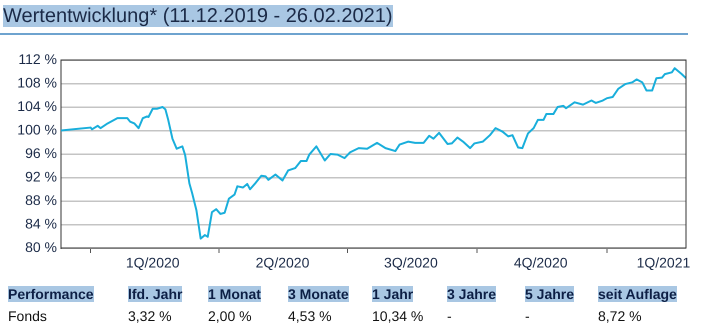 This screenshot has width=701, height=336. Describe the element at coordinates (411, 262) in the screenshot. I see `x-tick-label: 3Q/2020` at that location.